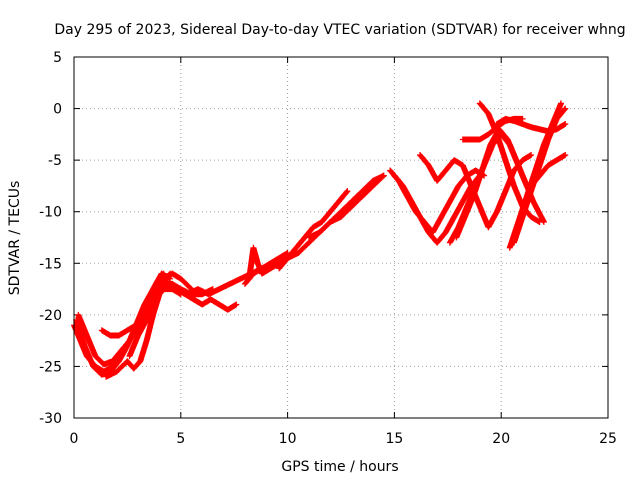 Image resolution: width=640 pixels, height=480 pixels. Describe the element at coordinates (501, 439) in the screenshot. I see `x-tick-label: 20` at that location.